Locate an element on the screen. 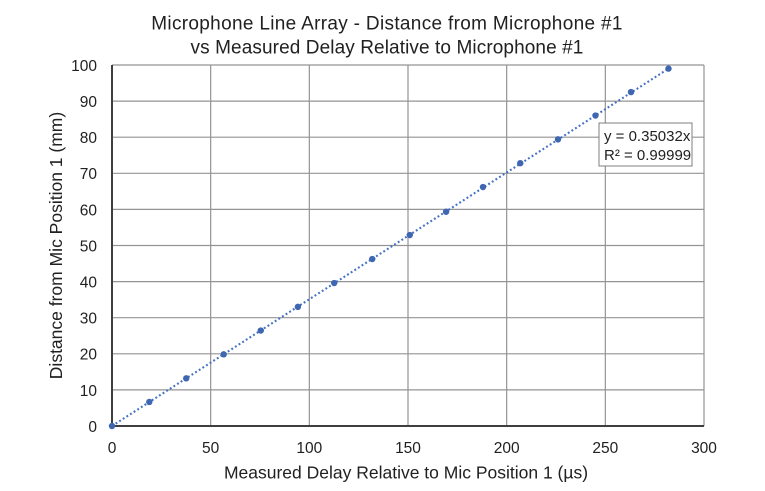  svg-text: 10 is located at coordinates (89, 391).